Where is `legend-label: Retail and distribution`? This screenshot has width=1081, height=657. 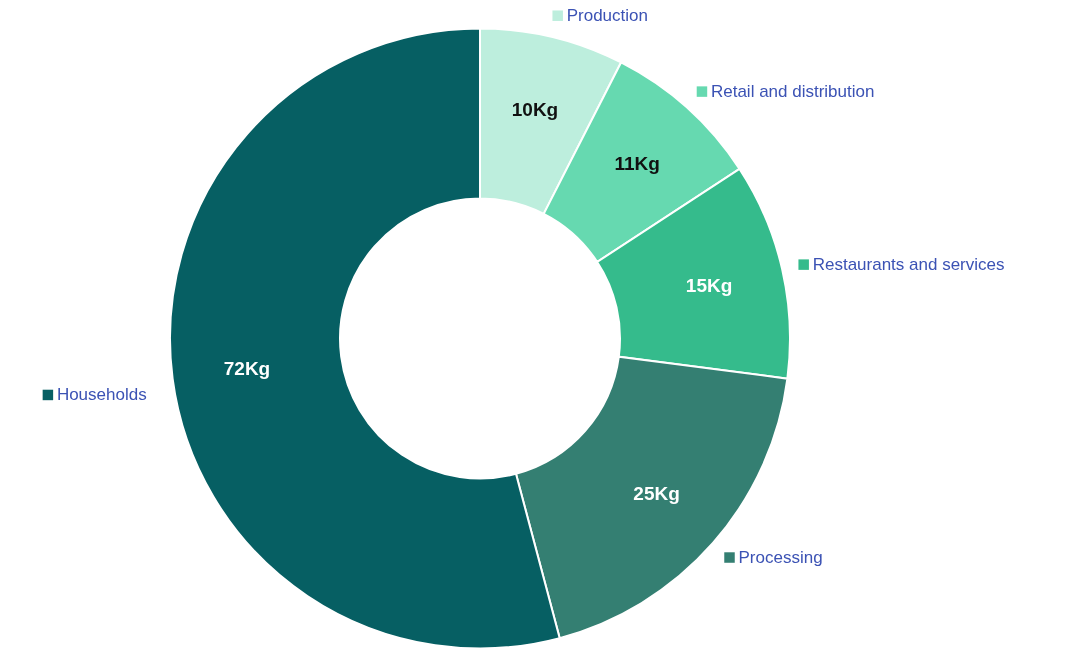 legend-label: Retail and distribution is located at coordinates (792, 91).